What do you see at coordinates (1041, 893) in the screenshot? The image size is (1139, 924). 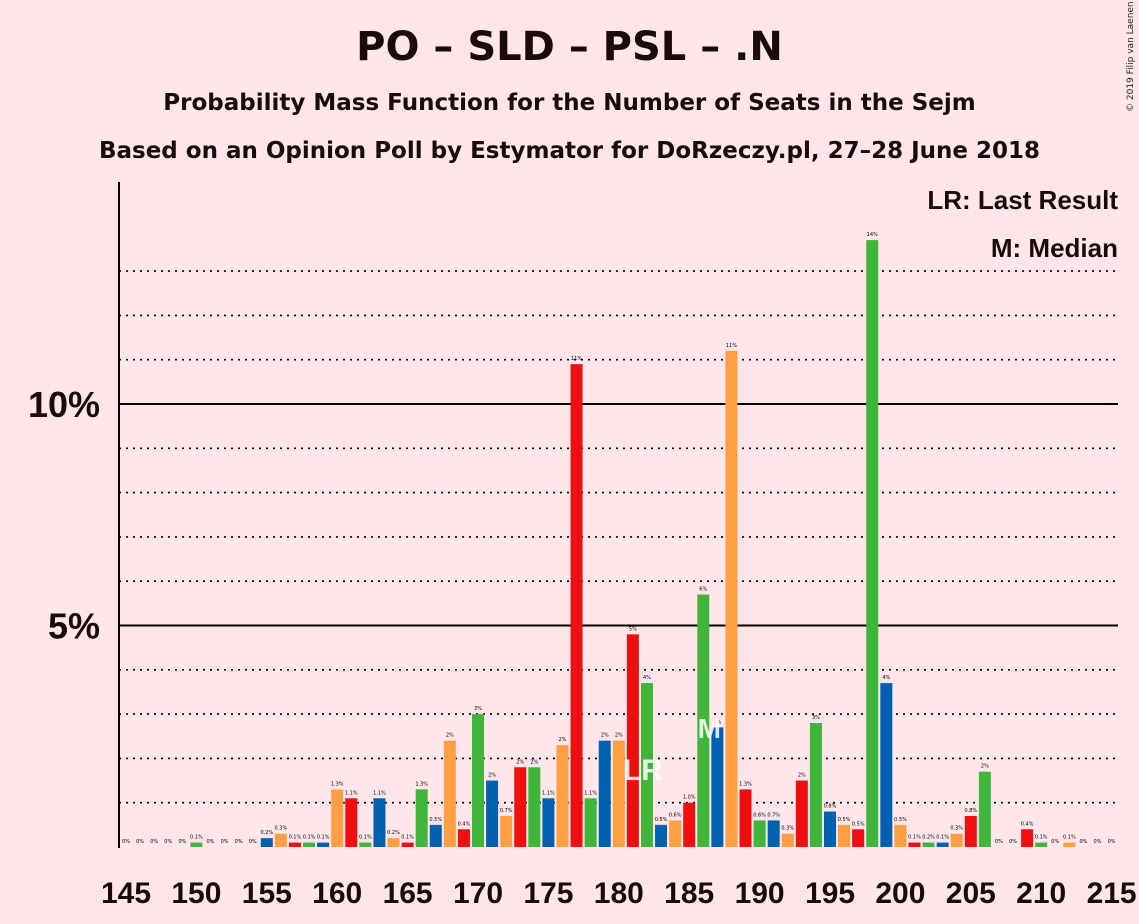 I see `x-tick-label: 210` at bounding box center [1041, 893].